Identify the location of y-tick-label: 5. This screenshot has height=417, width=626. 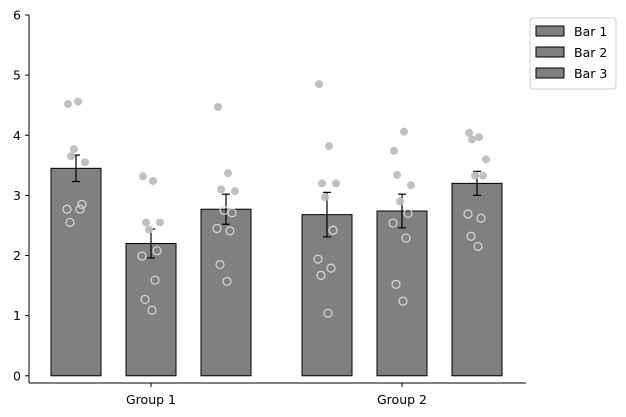
(17, 75).